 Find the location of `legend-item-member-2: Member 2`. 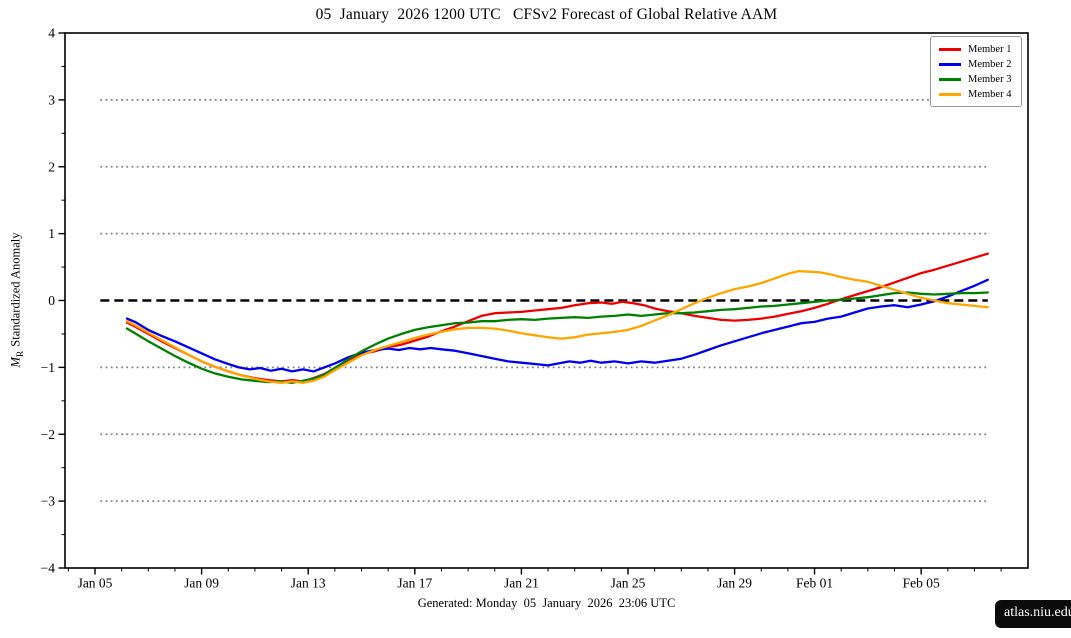

legend-item-member-2: Member 2 is located at coordinates (978, 64).